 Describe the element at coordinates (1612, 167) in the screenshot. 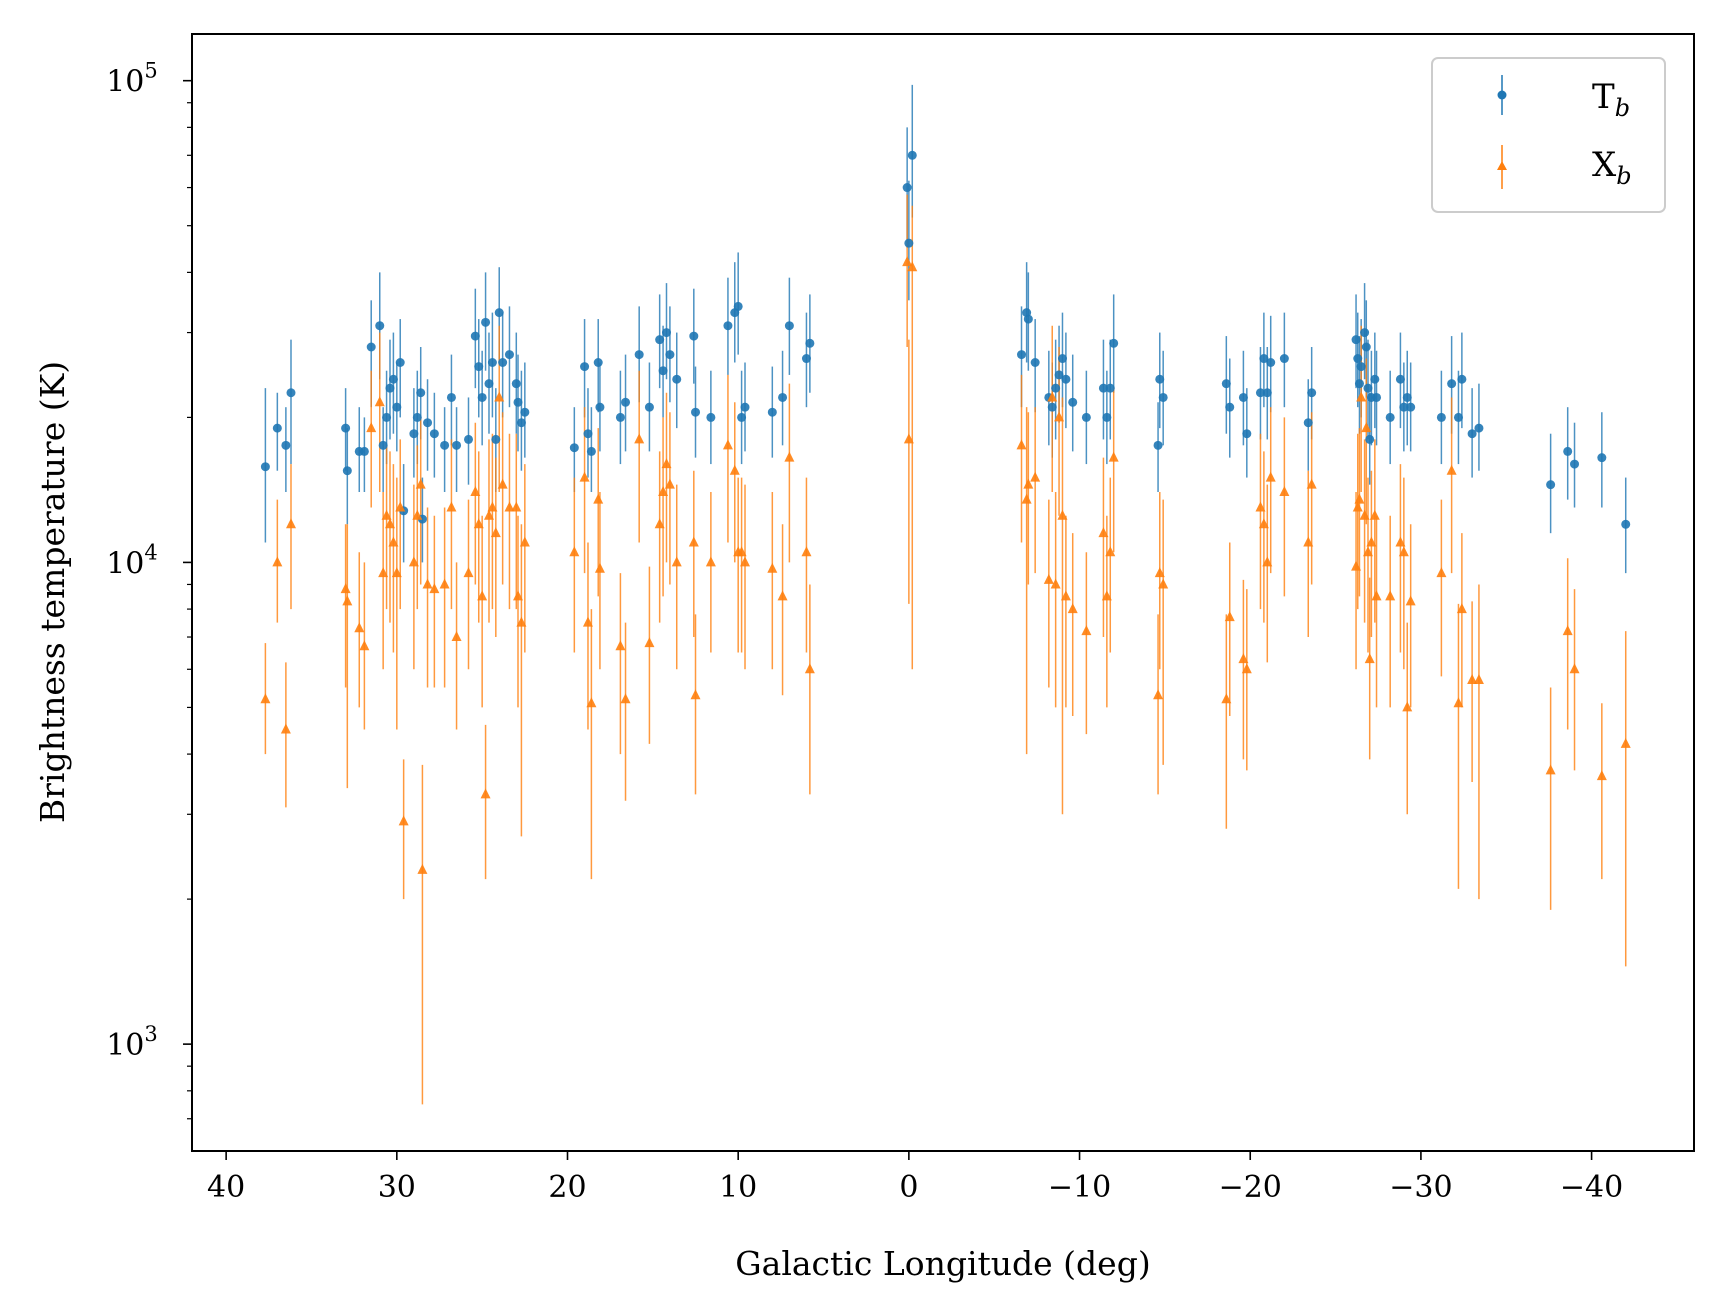

I see `legend-xb-label: Xb` at that location.